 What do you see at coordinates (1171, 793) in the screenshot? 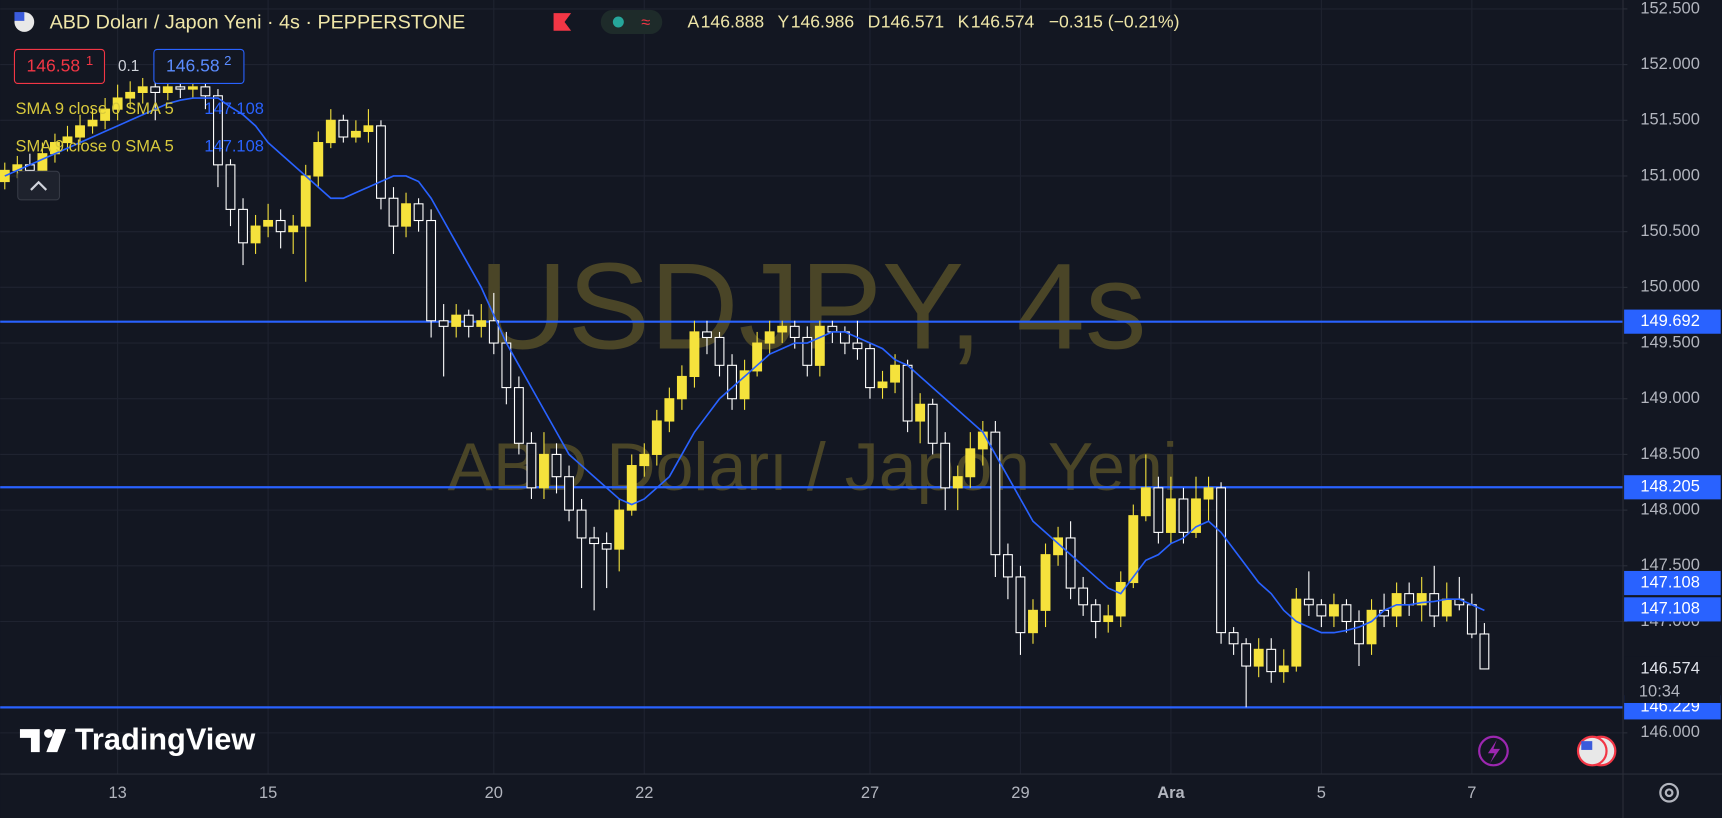
I see `x-tick-label: Ara` at bounding box center [1171, 793].